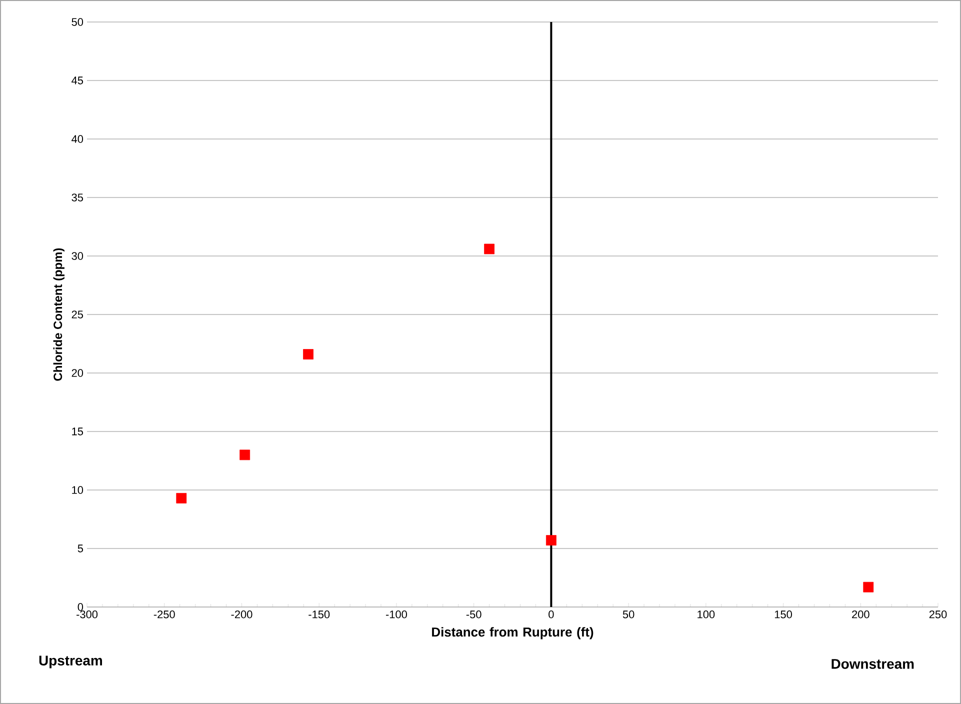 Image resolution: width=961 pixels, height=704 pixels. I want to click on x-tick-label: 150, so click(783, 614).